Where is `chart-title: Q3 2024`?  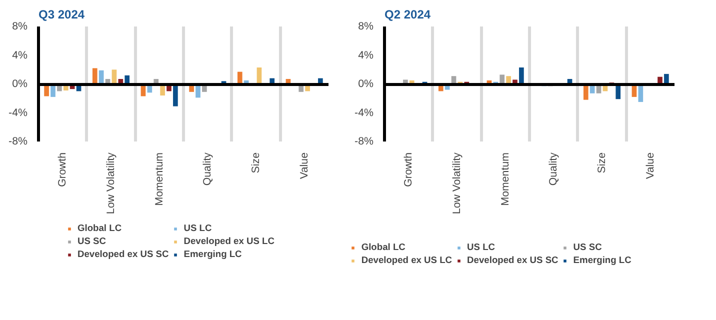
chart-title: Q3 2024 is located at coordinates (61, 15).